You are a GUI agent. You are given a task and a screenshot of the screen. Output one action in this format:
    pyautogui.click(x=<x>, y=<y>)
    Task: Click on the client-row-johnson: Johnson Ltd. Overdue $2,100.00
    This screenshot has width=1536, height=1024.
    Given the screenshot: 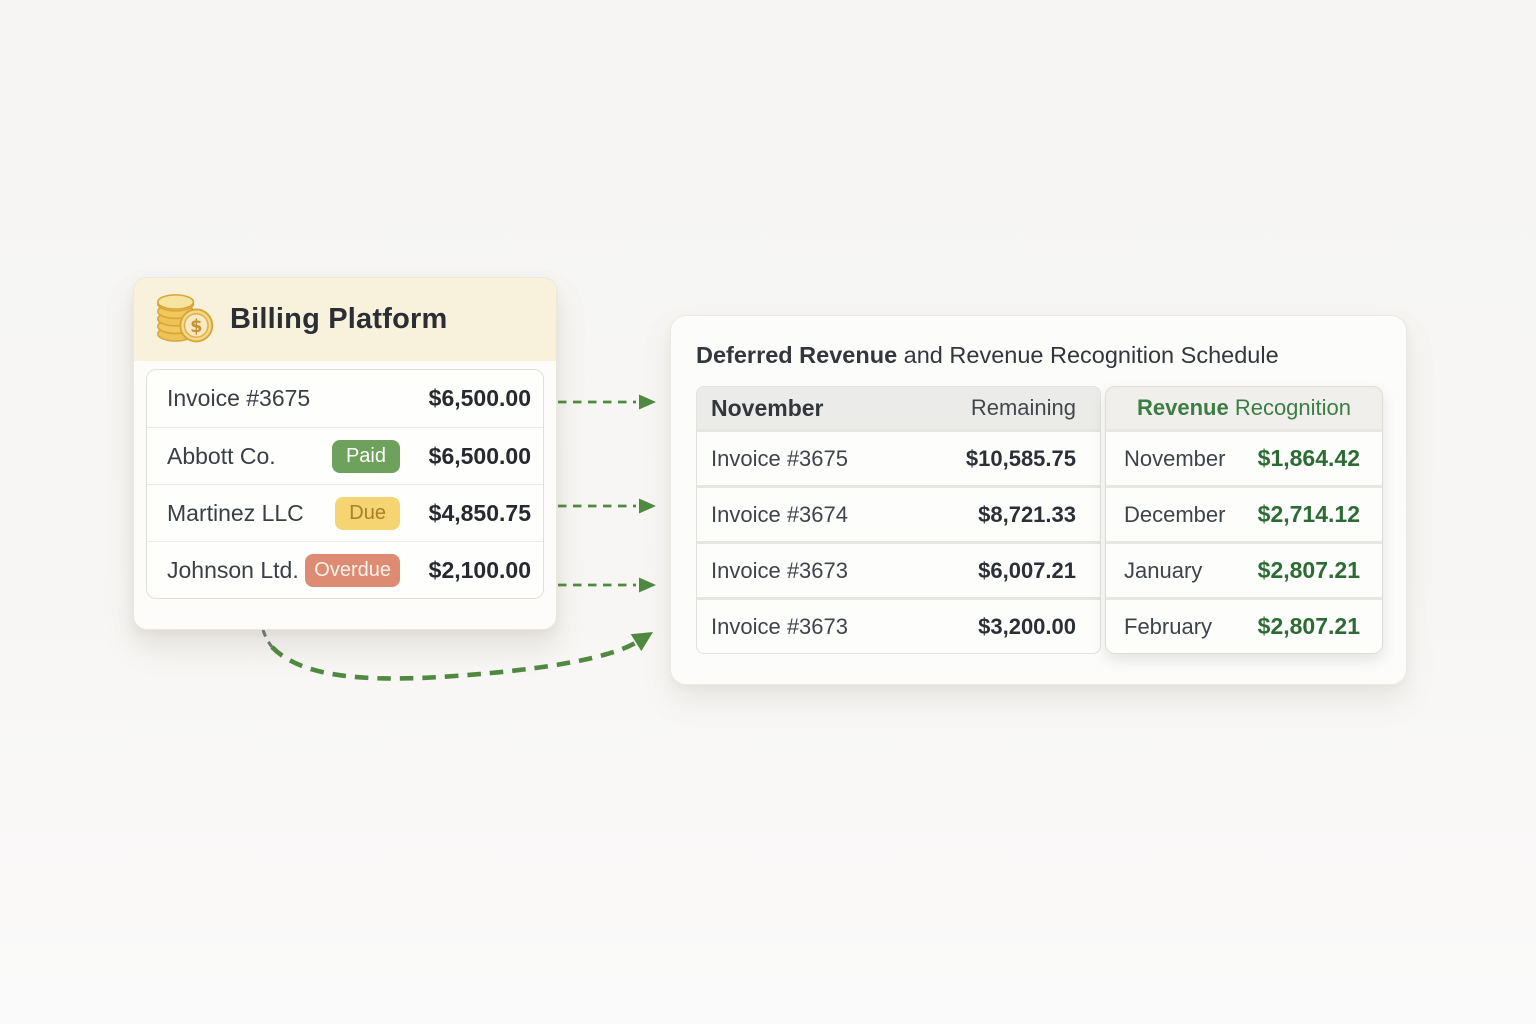 What is the action you would take?
    pyautogui.click(x=345, y=569)
    